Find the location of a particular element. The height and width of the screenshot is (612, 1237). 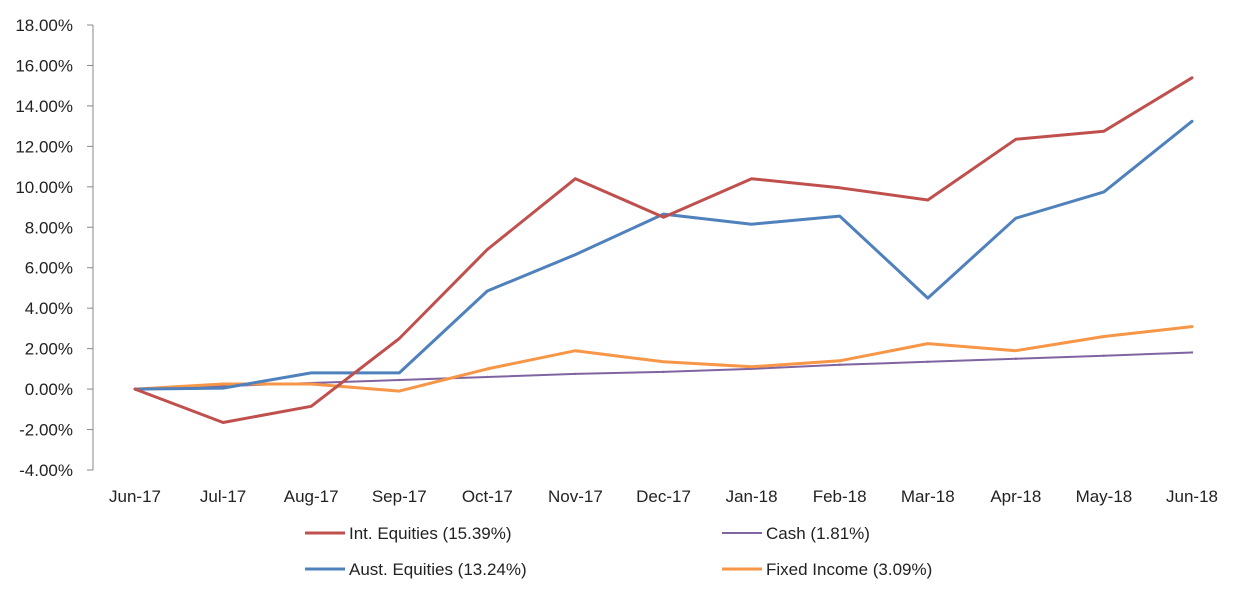

x-tick-label: Jul-17 is located at coordinates (223, 496).